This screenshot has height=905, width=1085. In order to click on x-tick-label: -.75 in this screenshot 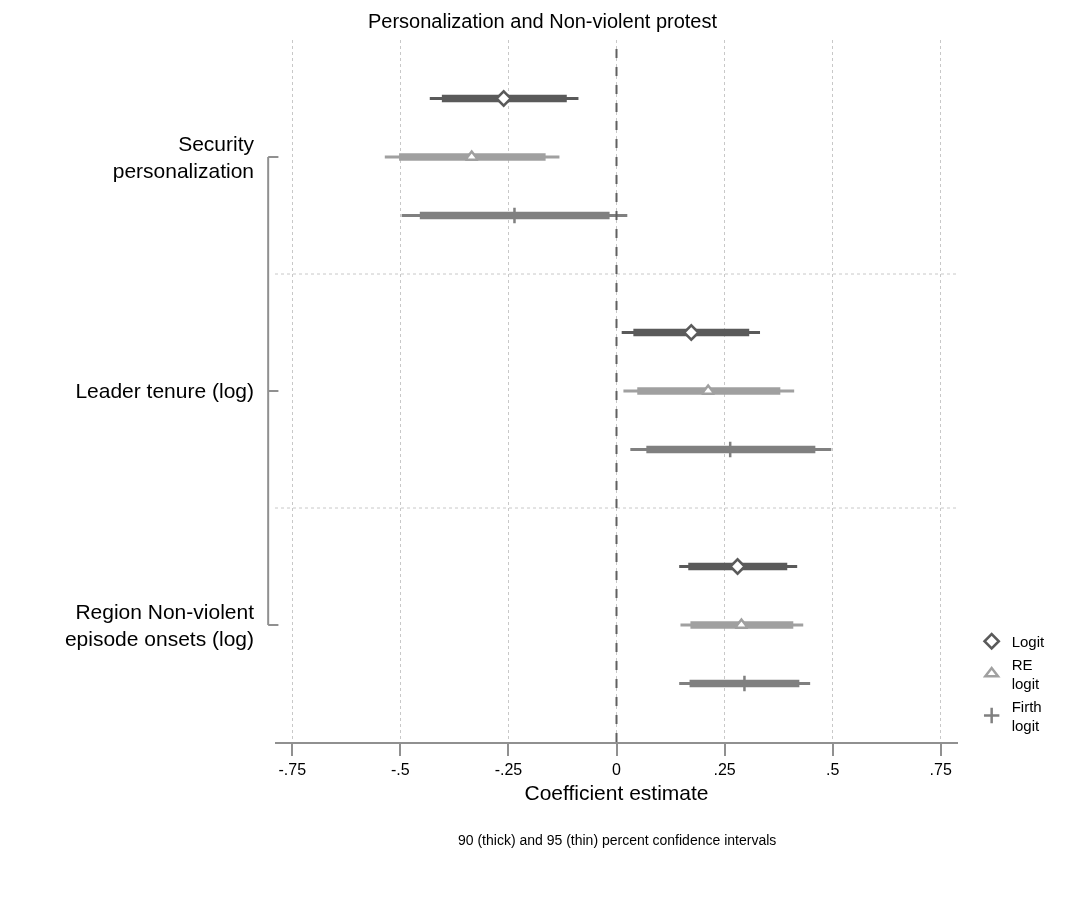, I will do `click(292, 770)`.